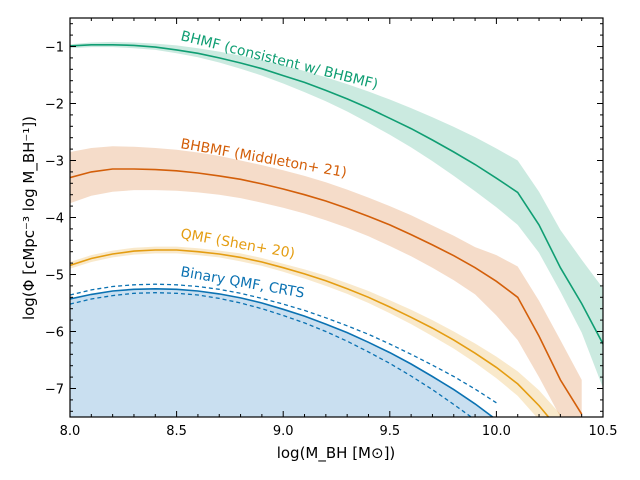 This screenshot has width=640, height=480. What do you see at coordinates (54, 276) in the screenshot?
I see `y-tick-label: −5` at bounding box center [54, 276].